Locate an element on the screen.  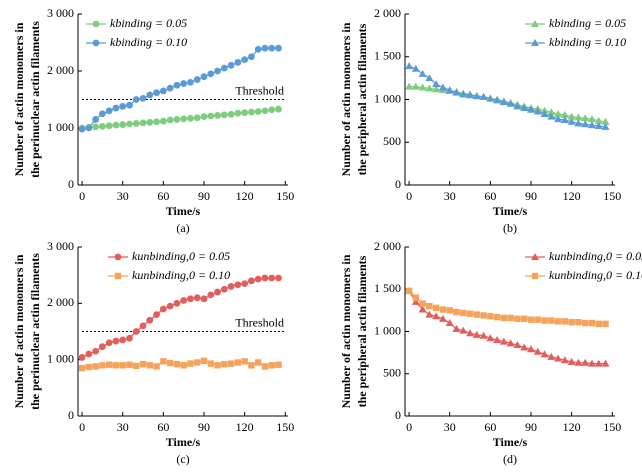
caption: (d) is located at coordinates (510, 459).